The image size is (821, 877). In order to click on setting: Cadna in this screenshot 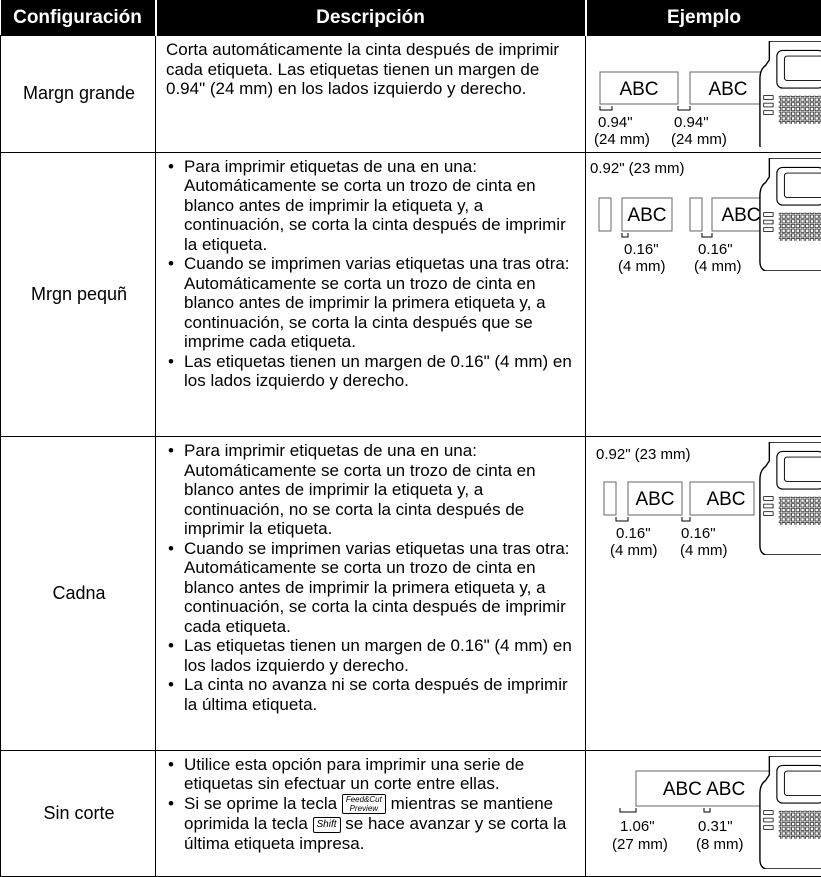, I will do `click(78, 594)`.